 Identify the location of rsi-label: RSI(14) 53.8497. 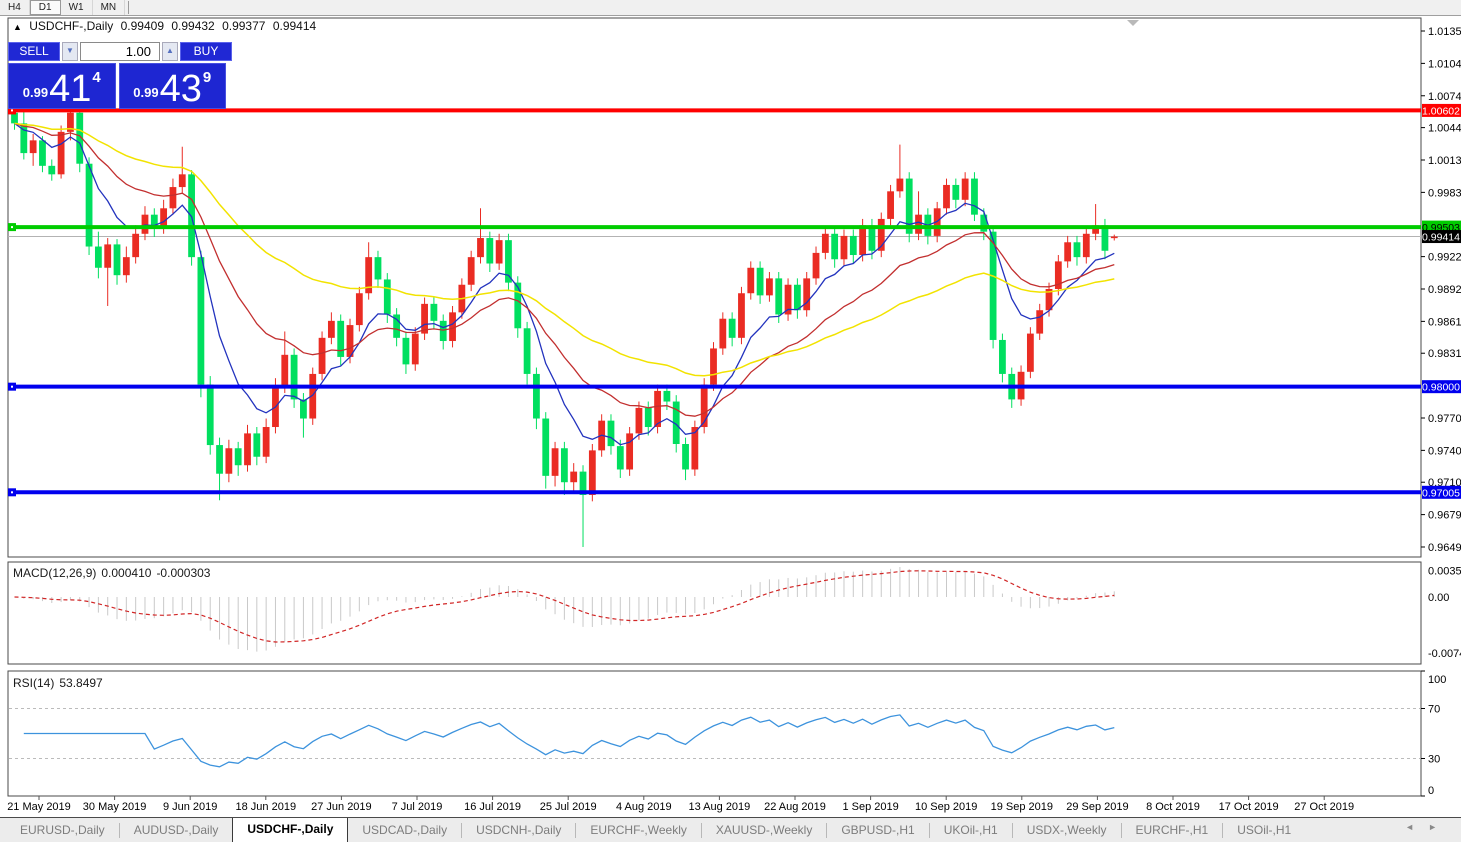
(58, 683).